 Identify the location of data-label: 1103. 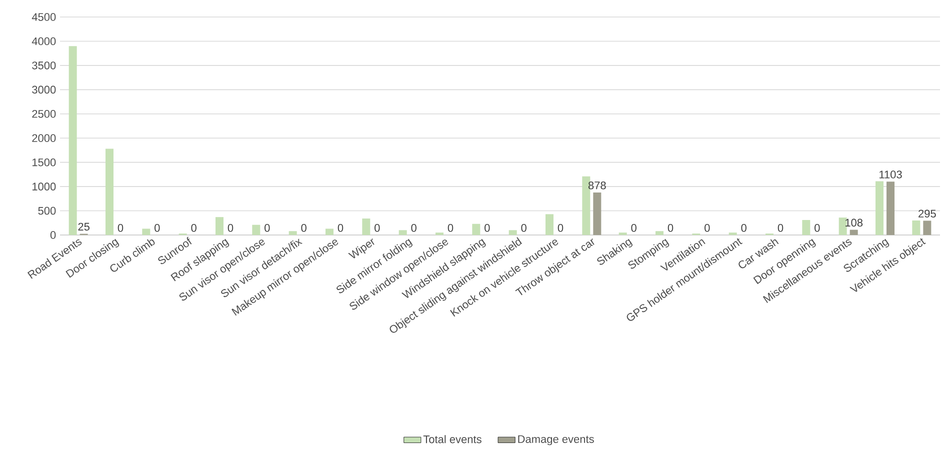
(891, 174).